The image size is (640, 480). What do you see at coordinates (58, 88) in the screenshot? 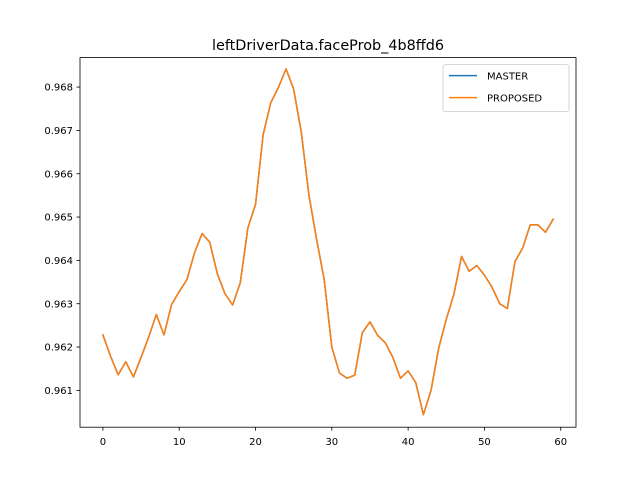
I see `y-tick-label: 0.968` at bounding box center [58, 88].